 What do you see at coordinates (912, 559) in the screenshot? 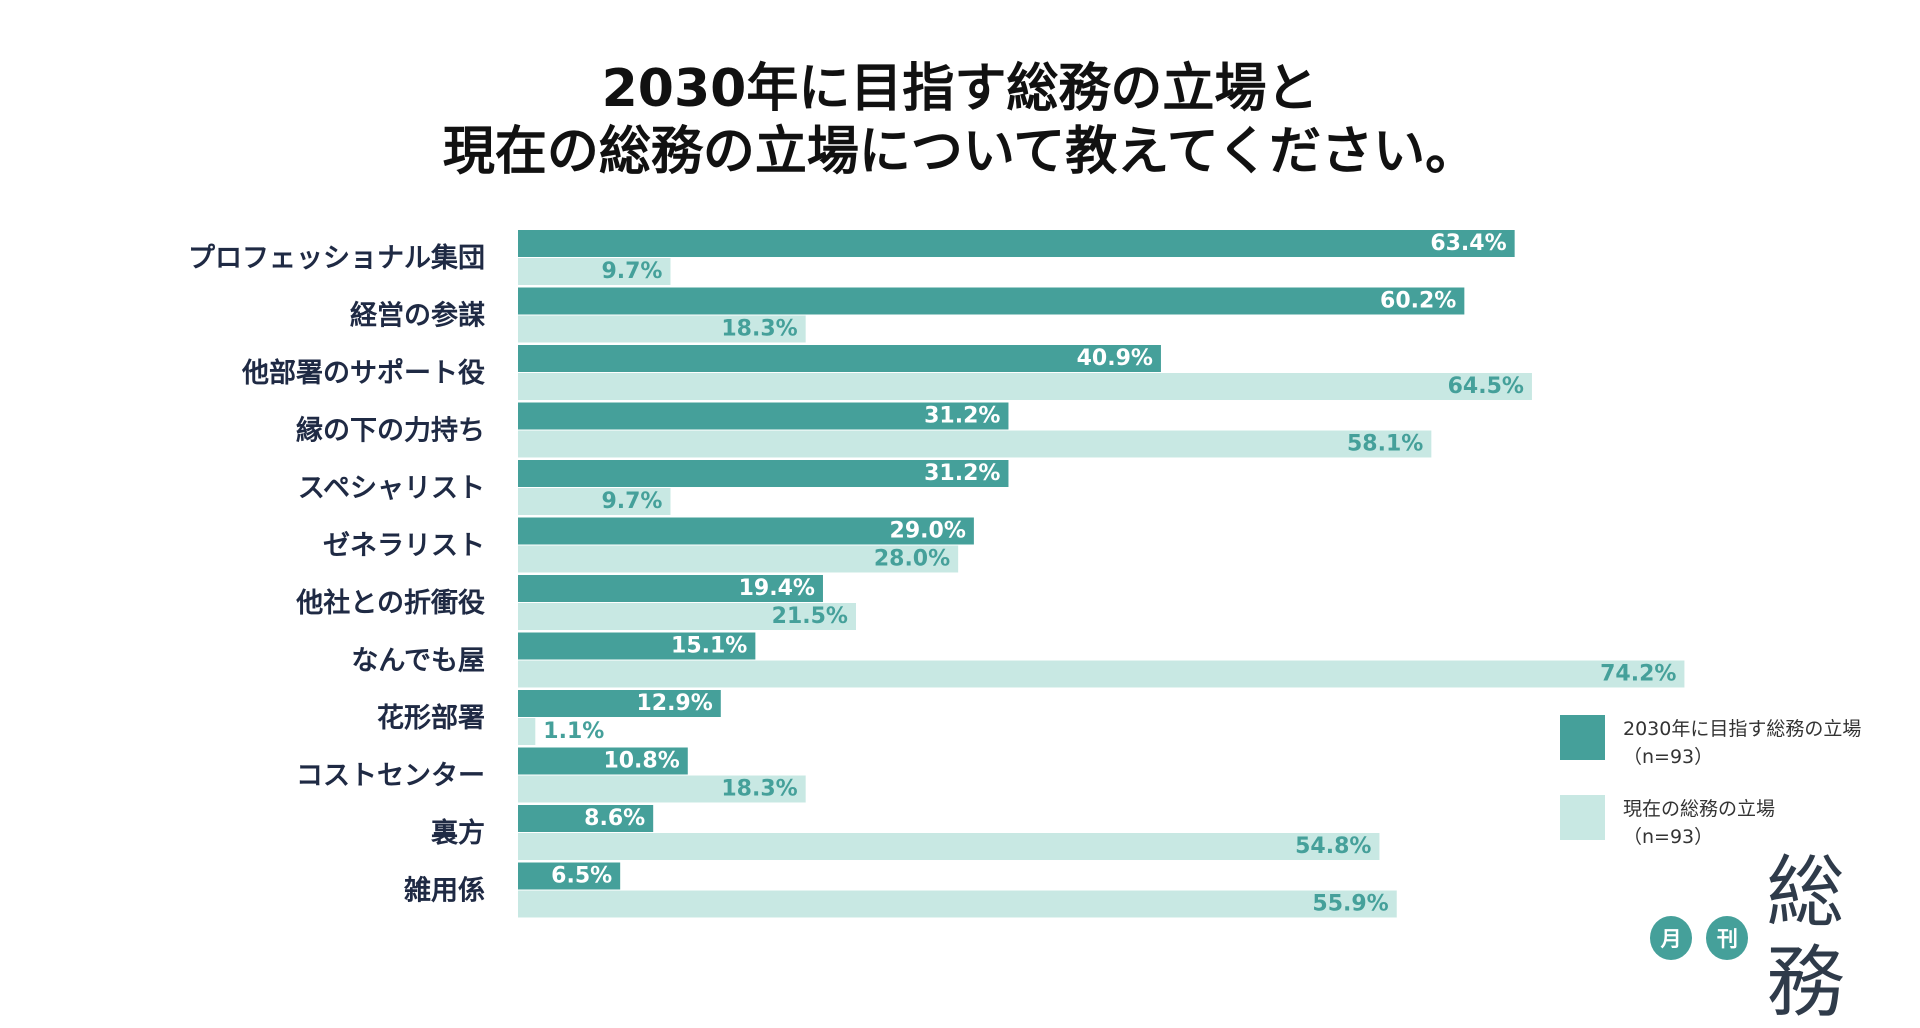
I see `data-label-current: 28.0%` at bounding box center [912, 559].